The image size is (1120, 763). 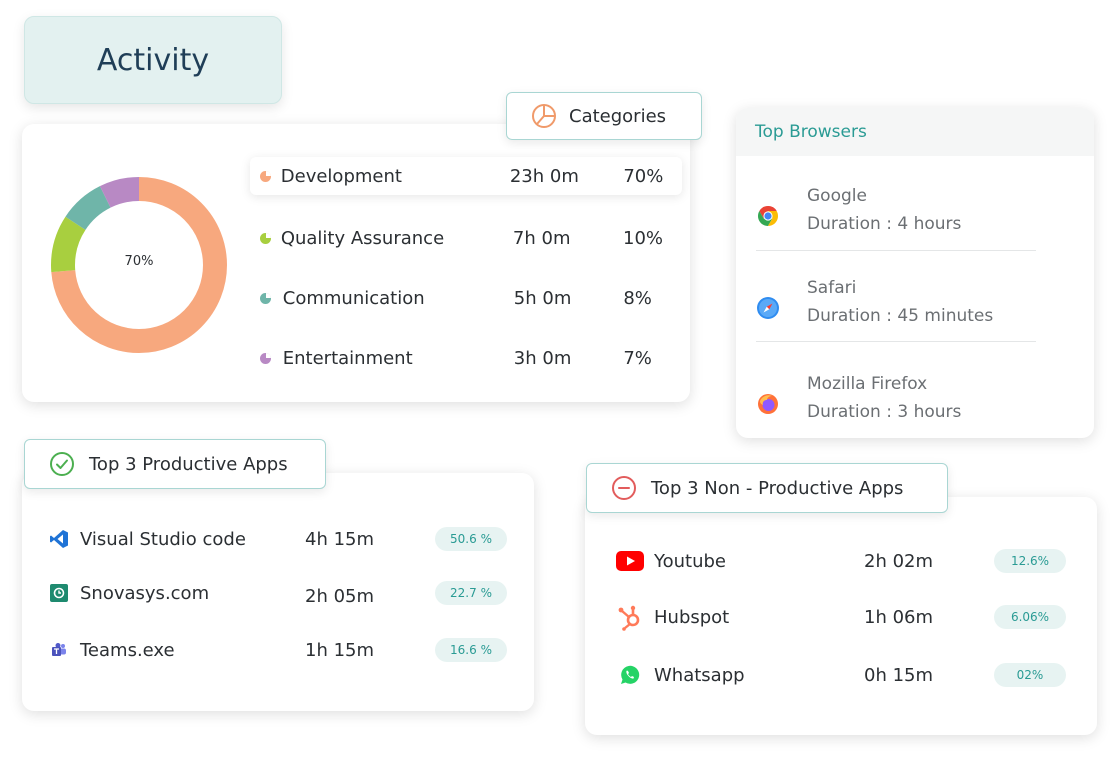 What do you see at coordinates (59, 539) in the screenshot?
I see `vscode-icon` at bounding box center [59, 539].